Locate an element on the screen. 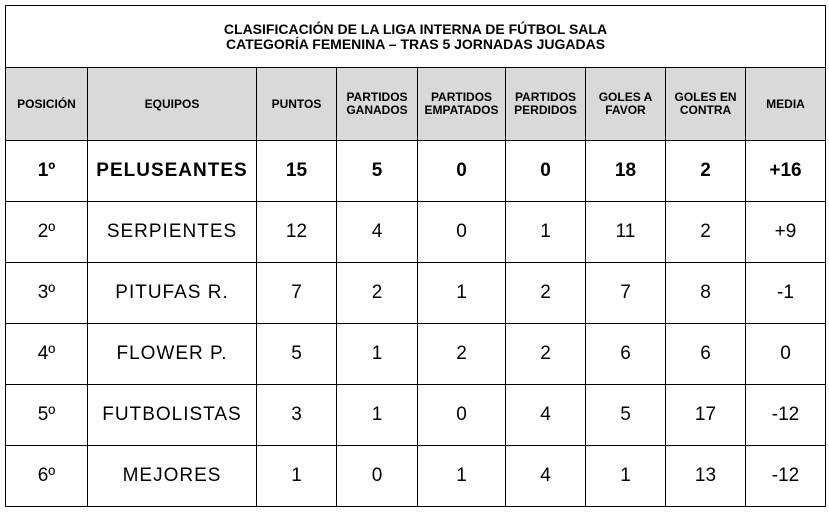  lost-cell: 0 is located at coordinates (545, 171).